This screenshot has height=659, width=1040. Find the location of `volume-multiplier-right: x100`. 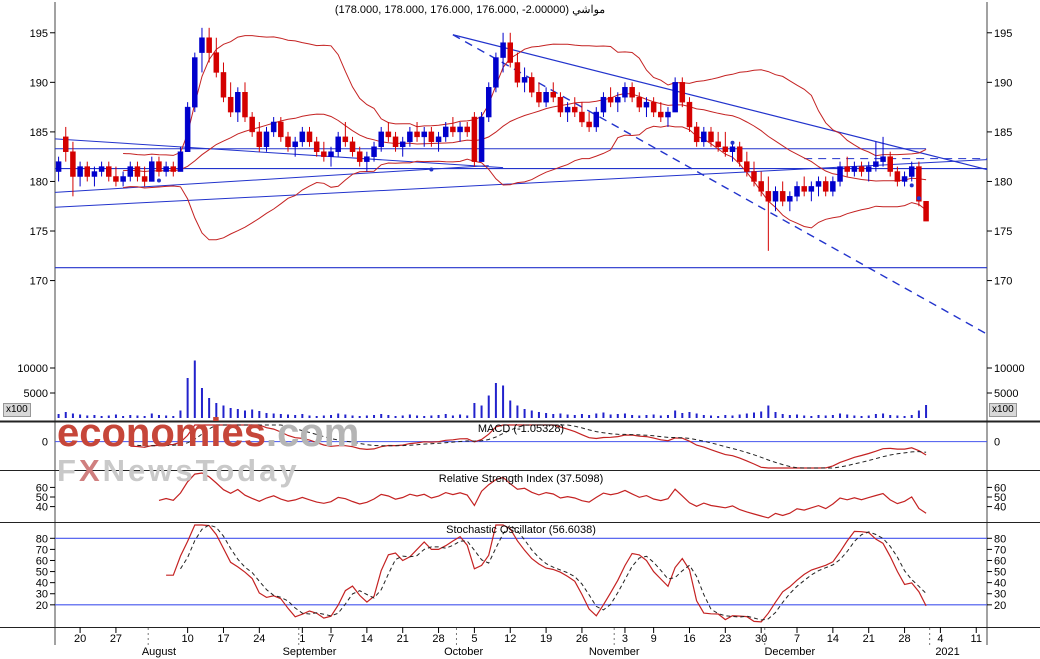

volume-multiplier-right: x100 is located at coordinates (1003, 410).